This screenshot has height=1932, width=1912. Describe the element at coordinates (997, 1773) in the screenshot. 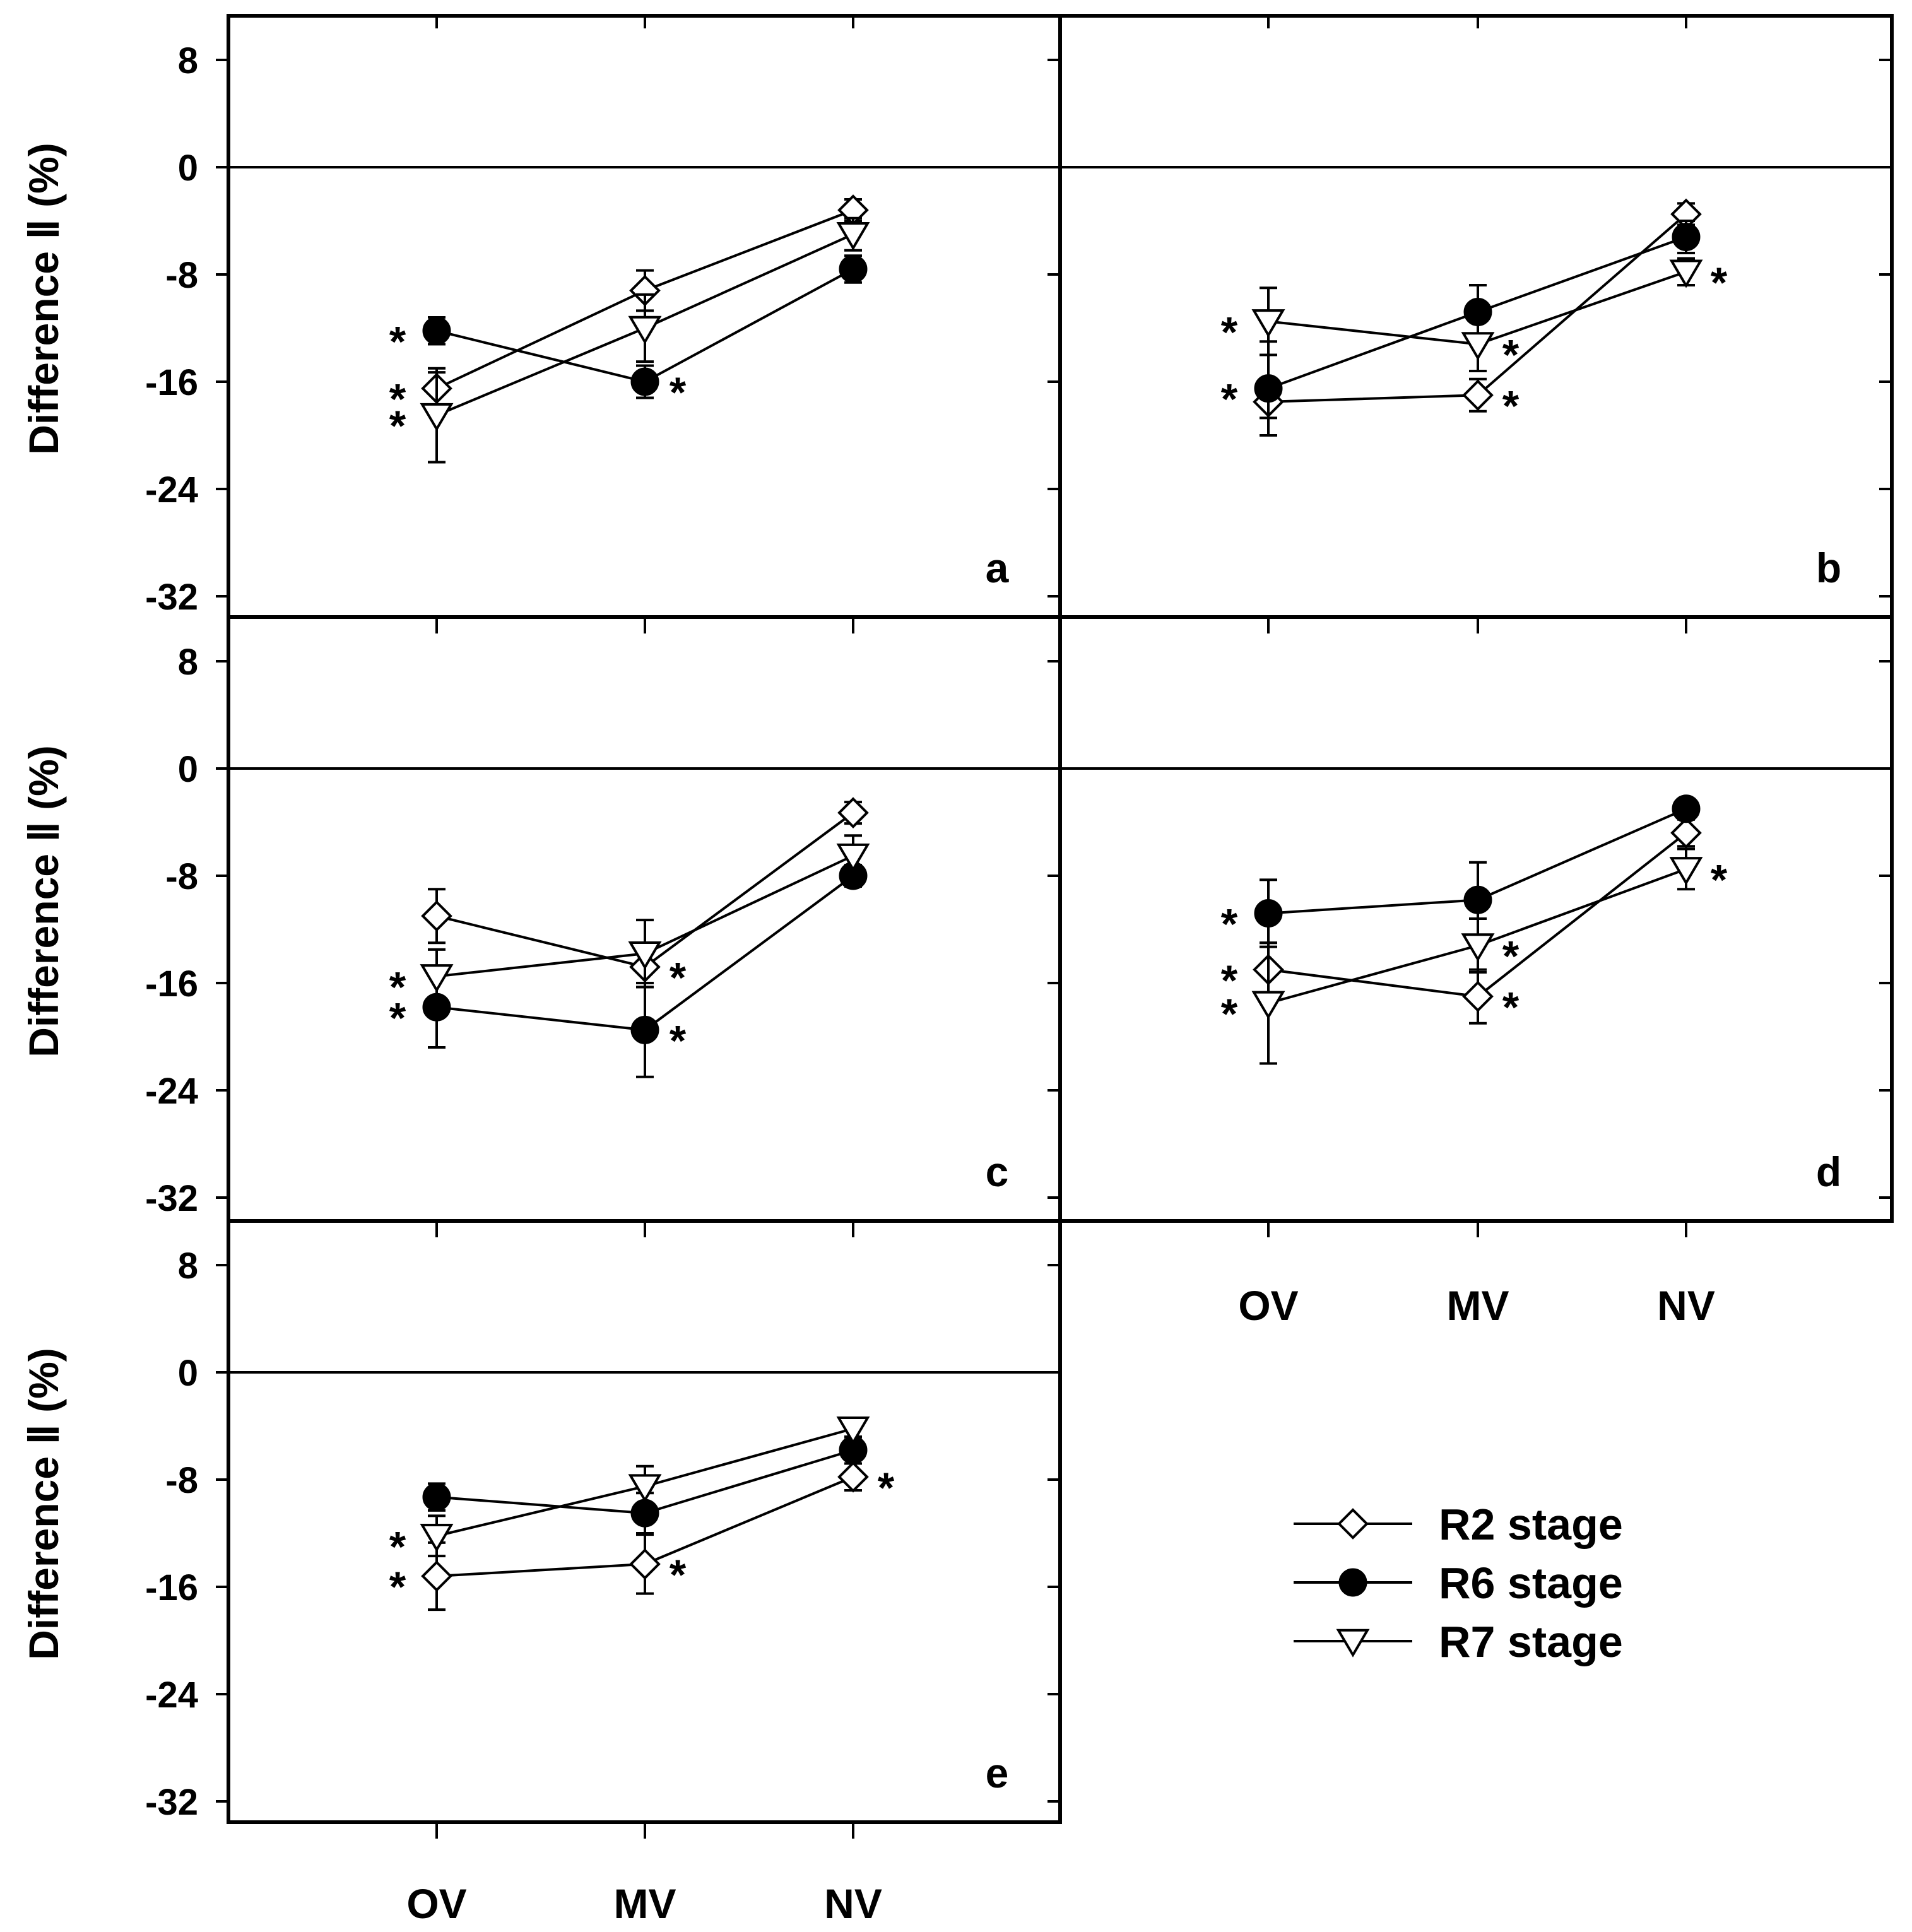

I see `panel-letter-e: e` at that location.